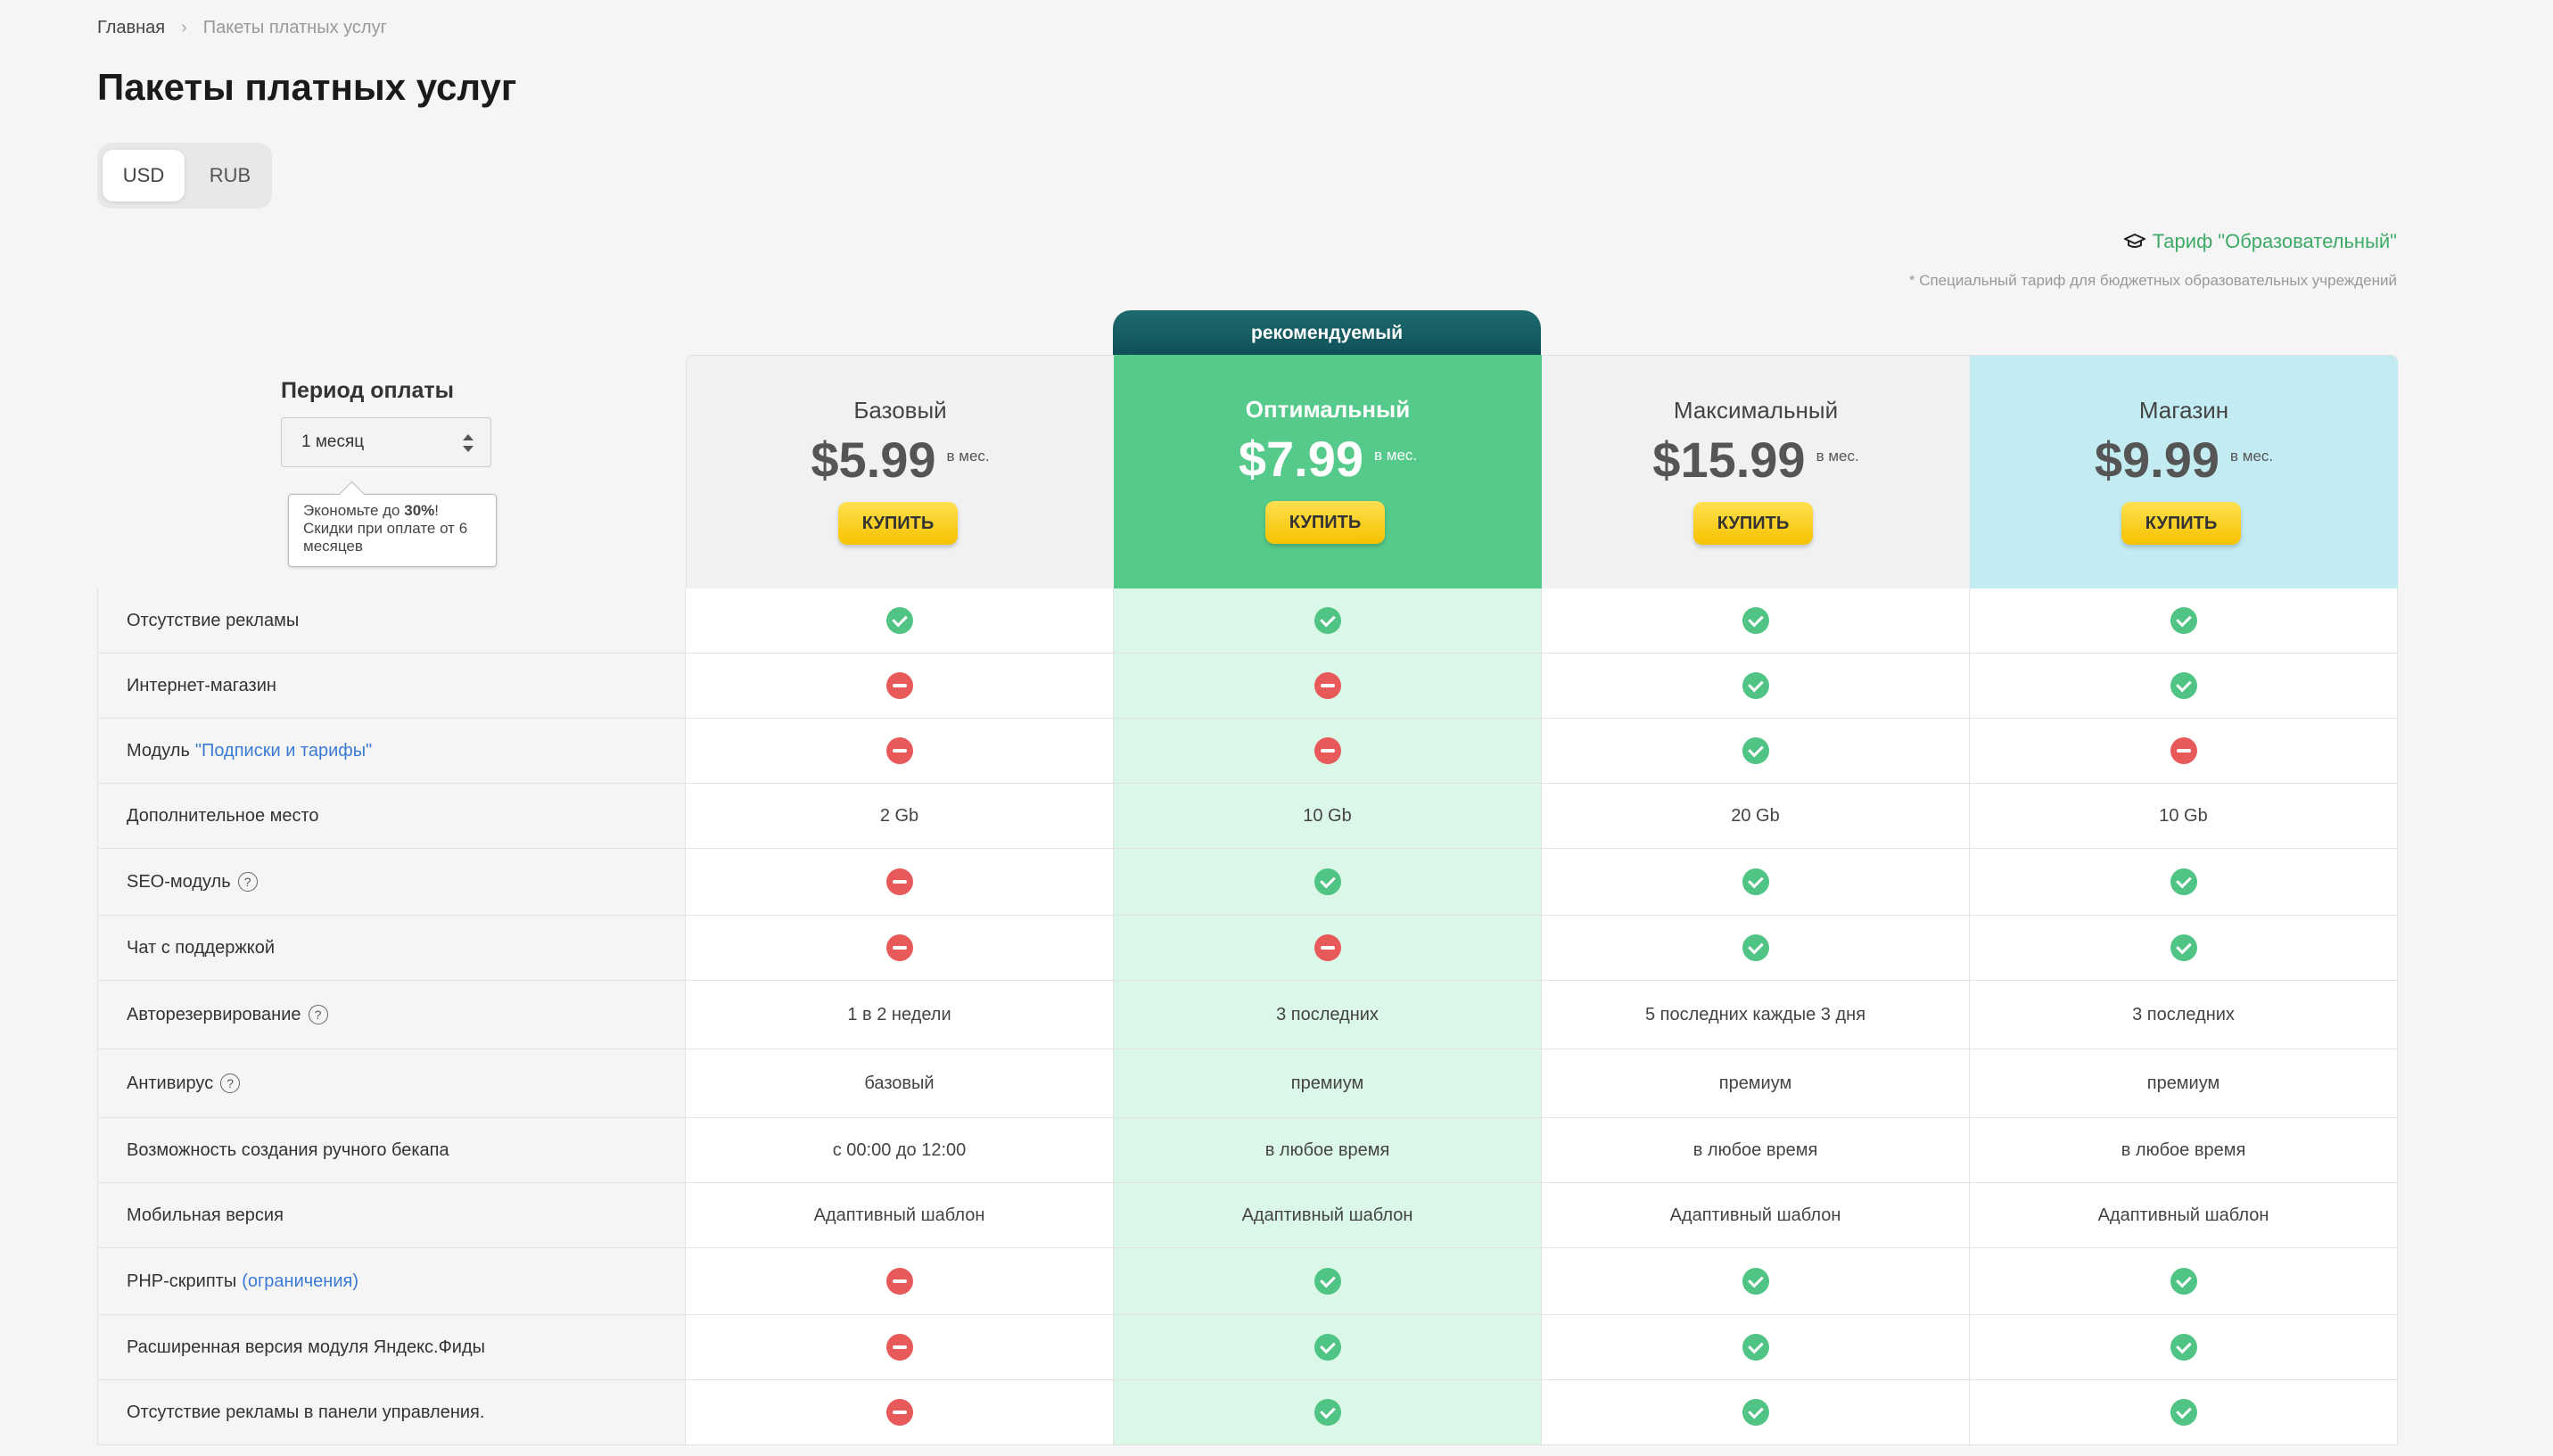  Describe the element at coordinates (1328, 409) in the screenshot. I see `plan-name: Оптимальный` at that location.